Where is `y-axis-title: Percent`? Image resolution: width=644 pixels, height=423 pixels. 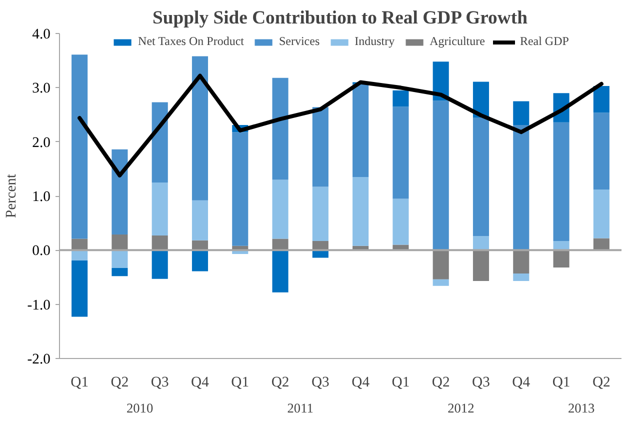
y-axis-title: Percent is located at coordinates (11, 196).